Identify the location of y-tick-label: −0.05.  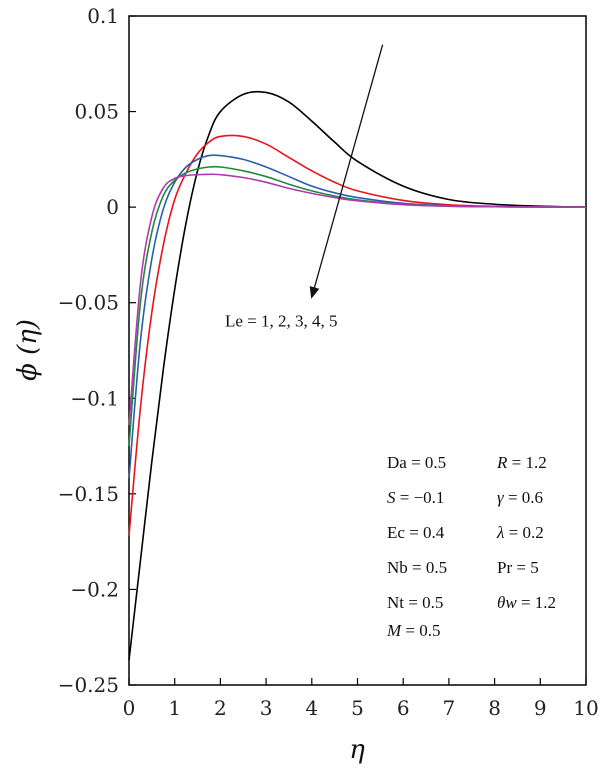
(88, 303).